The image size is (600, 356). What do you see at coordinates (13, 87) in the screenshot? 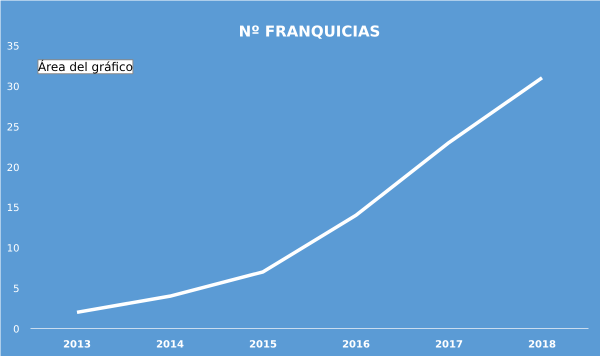
I see `y-tick-label: 30` at bounding box center [13, 87].